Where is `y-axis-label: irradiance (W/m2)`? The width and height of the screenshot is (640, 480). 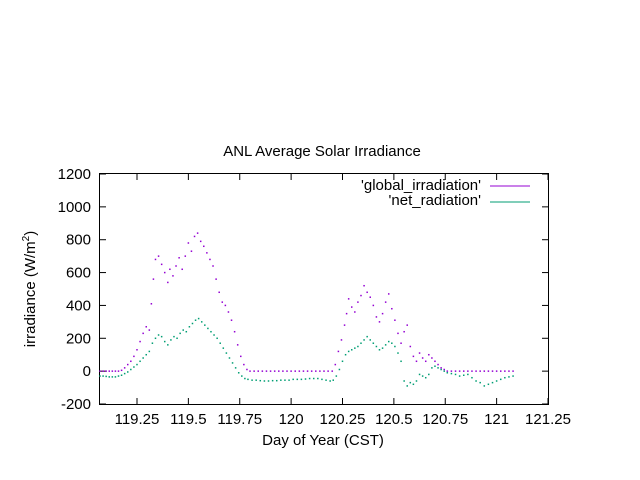
y-axis-label: irradiance (W/m2) is located at coordinates (30, 289).